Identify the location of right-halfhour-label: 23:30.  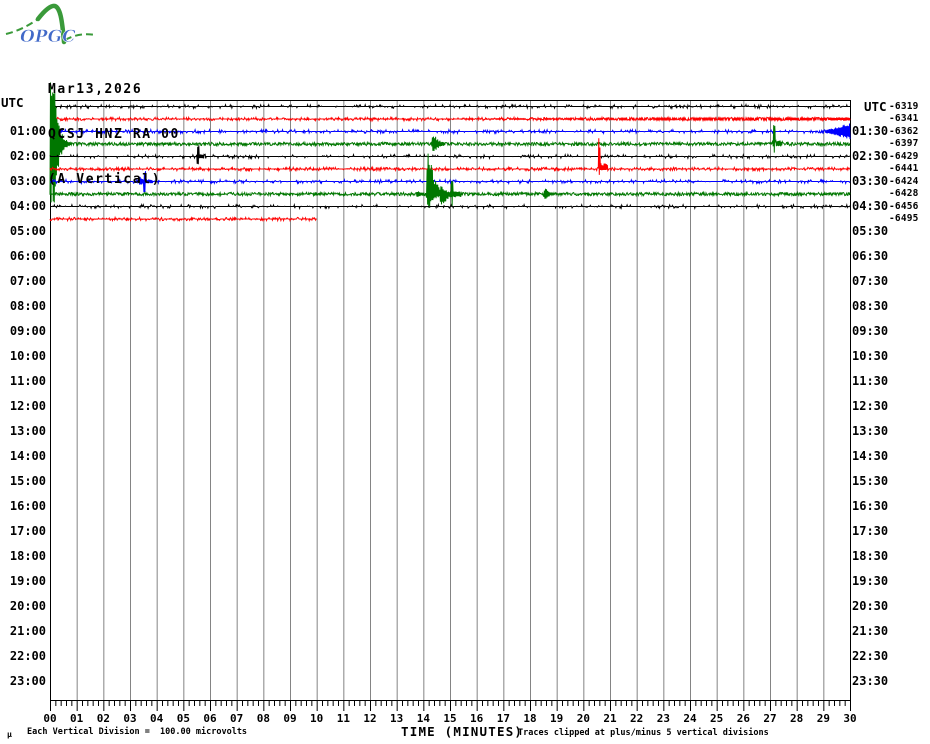
(870, 681).